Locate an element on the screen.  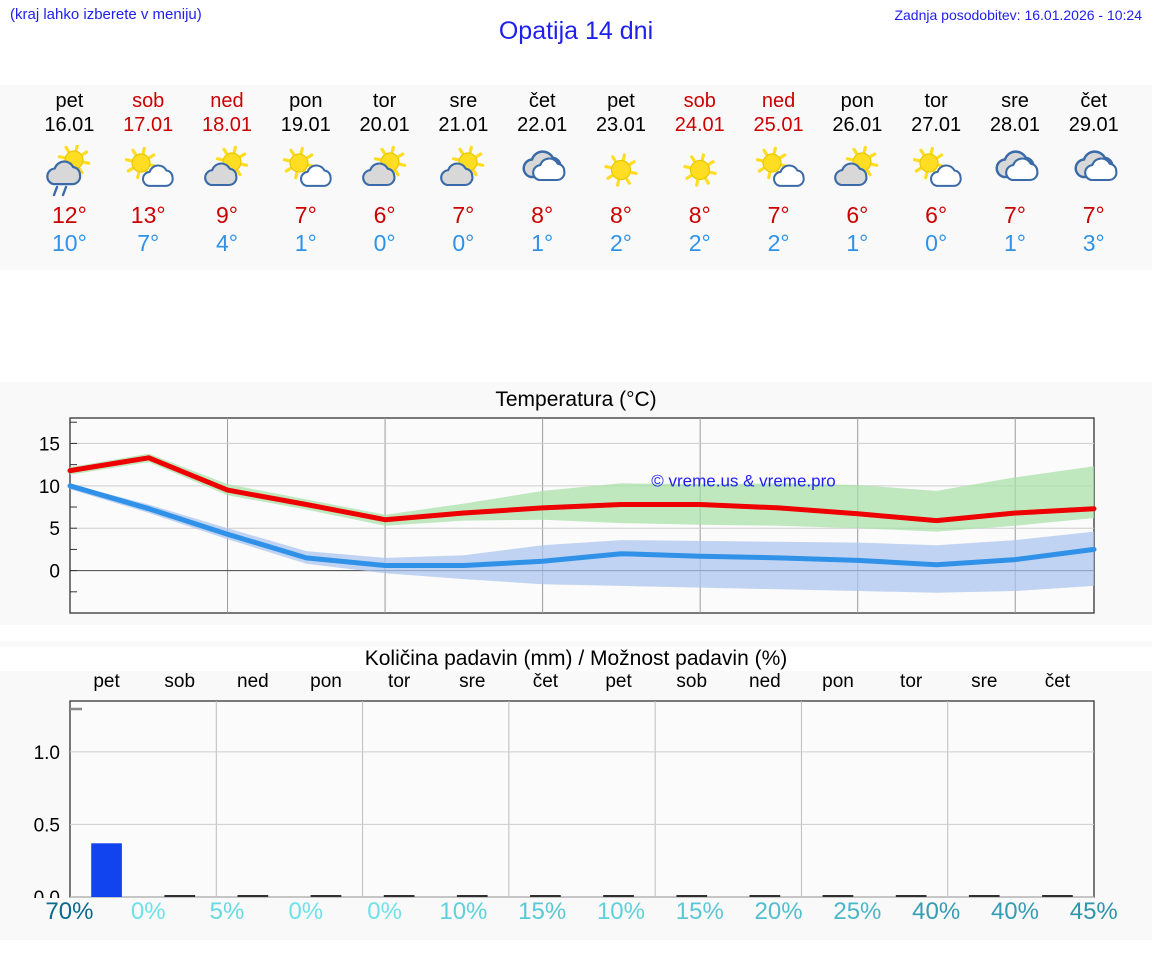
precipitation-probability-value: 5% is located at coordinates (227, 911).